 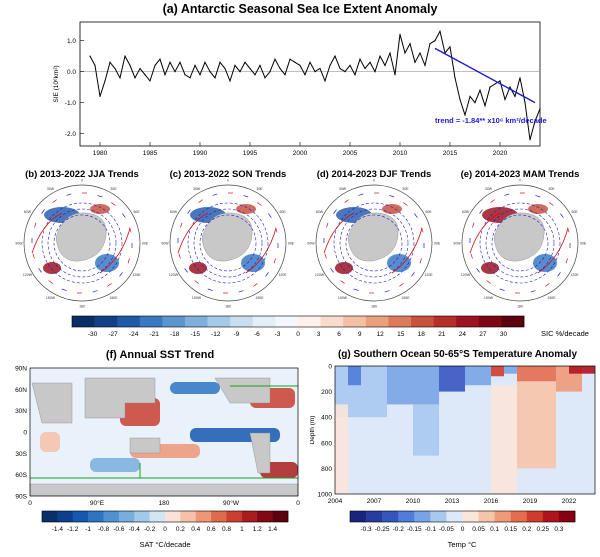 What do you see at coordinates (58, 529) in the screenshot?
I see `sst-colorbar-tick: -1.4` at bounding box center [58, 529].